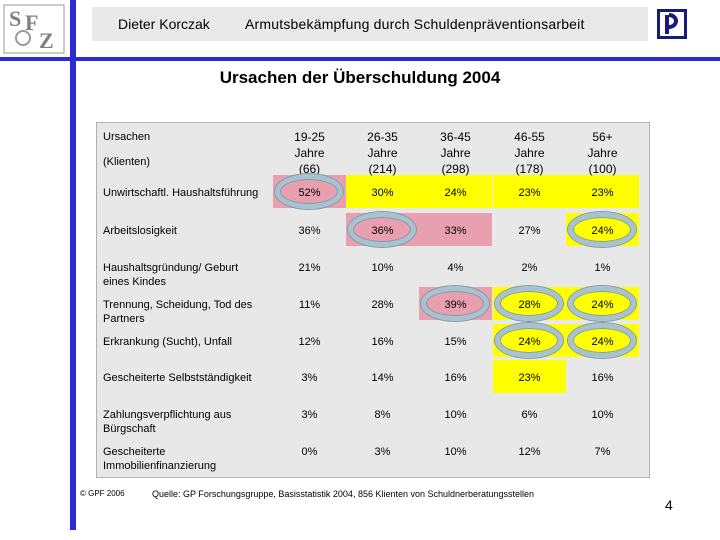 The width and height of the screenshot is (720, 540). What do you see at coordinates (382, 137) in the screenshot?
I see `column-header-age: 26-35` at bounding box center [382, 137].